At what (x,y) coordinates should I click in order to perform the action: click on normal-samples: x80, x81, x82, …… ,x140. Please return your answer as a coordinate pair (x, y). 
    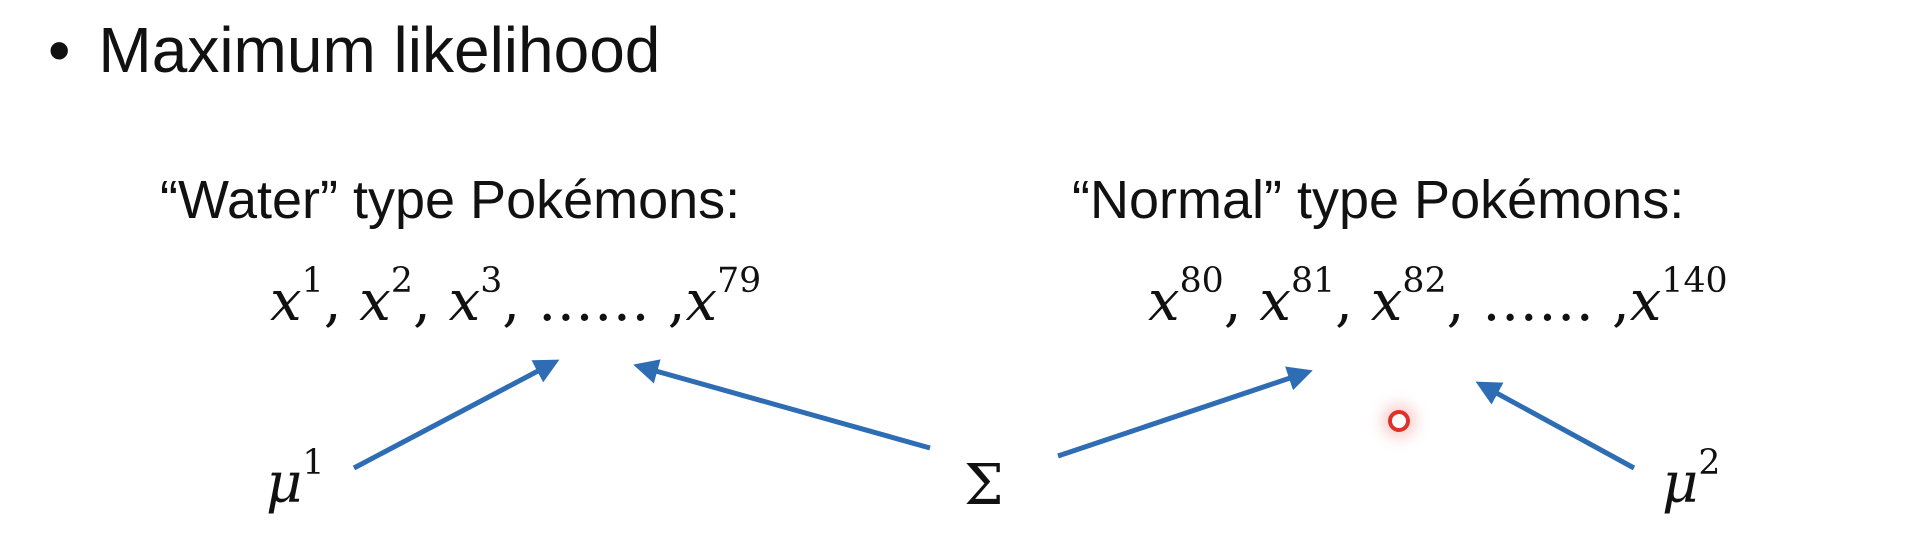
    Looking at the image, I should click on (1438, 297).